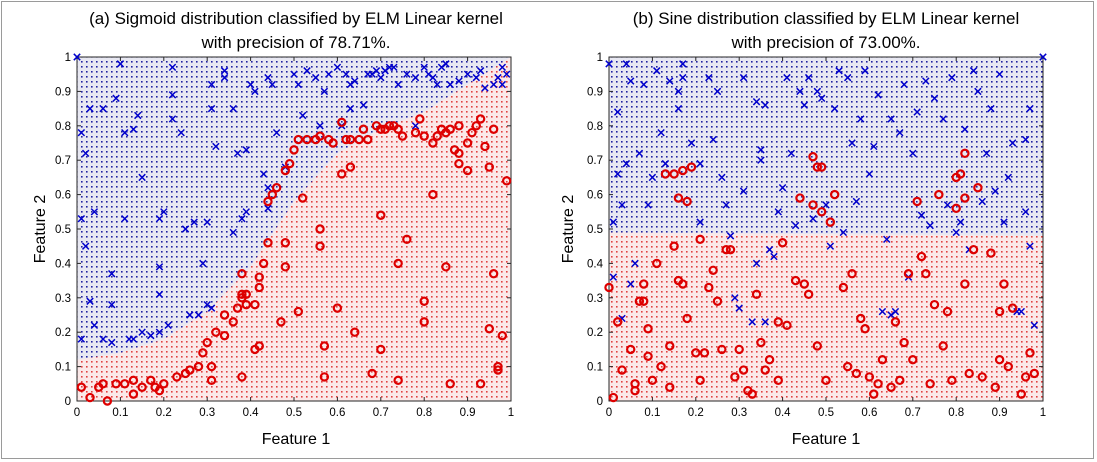 This screenshot has width=1097, height=462. Describe the element at coordinates (63, 299) in the screenshot. I see `y-tick-label: 0.3` at that location.